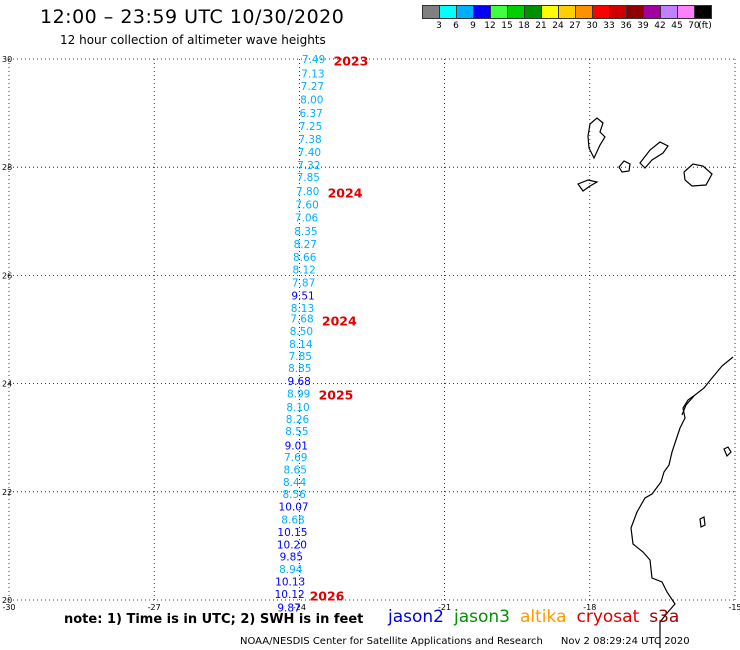  I want to click on satellite-label: jason3, so click(482, 617).